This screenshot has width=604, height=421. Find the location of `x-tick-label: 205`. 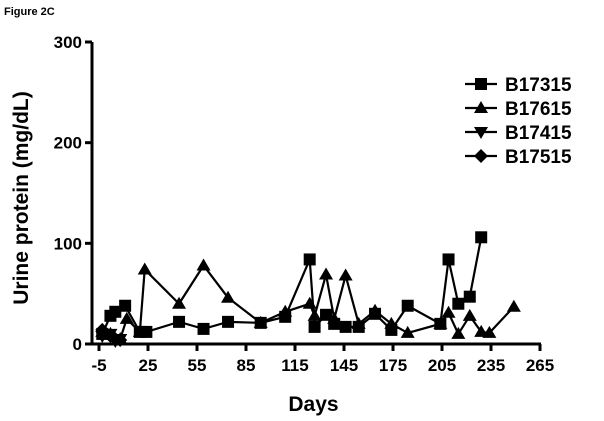

x-tick-label: 205 is located at coordinates (442, 365).